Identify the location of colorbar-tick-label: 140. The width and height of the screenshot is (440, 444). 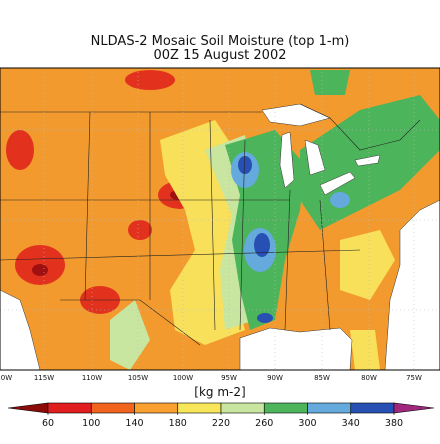
(134, 423).